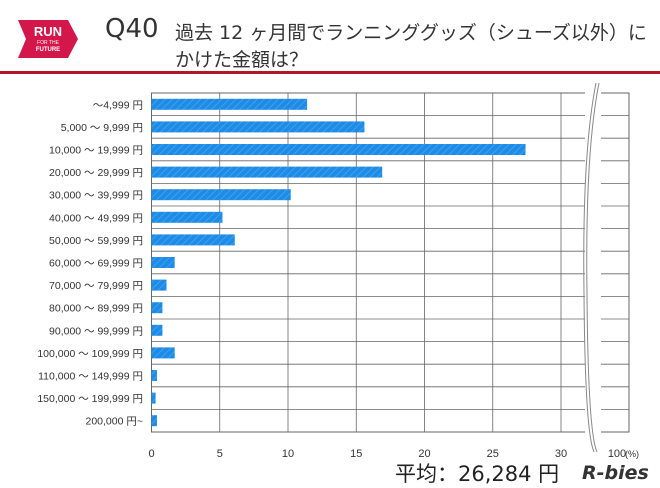 This screenshot has height=488, width=660. What do you see at coordinates (96, 173) in the screenshot?
I see `category-label: 20,000 ～ 29,999 円` at bounding box center [96, 173].